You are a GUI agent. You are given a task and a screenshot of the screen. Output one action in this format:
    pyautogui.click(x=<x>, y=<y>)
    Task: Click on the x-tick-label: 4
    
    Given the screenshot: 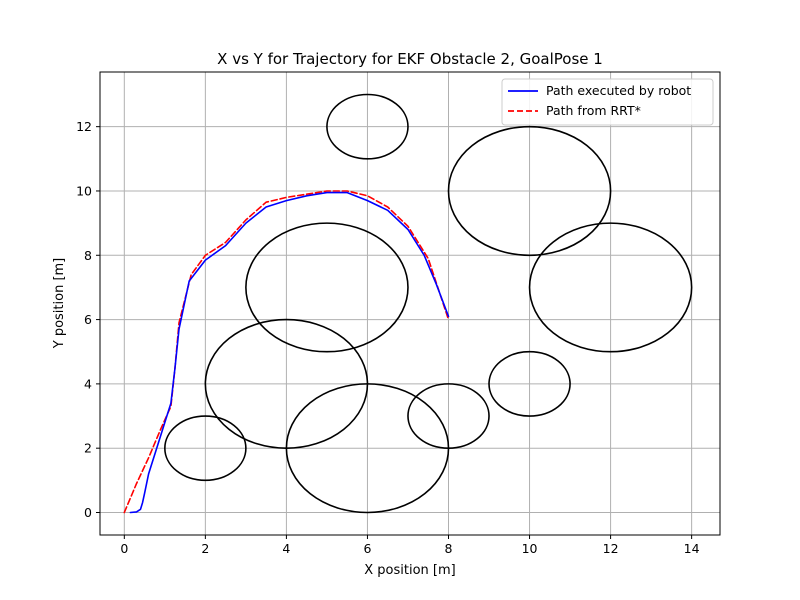 What is the action you would take?
    pyautogui.click(x=286, y=548)
    